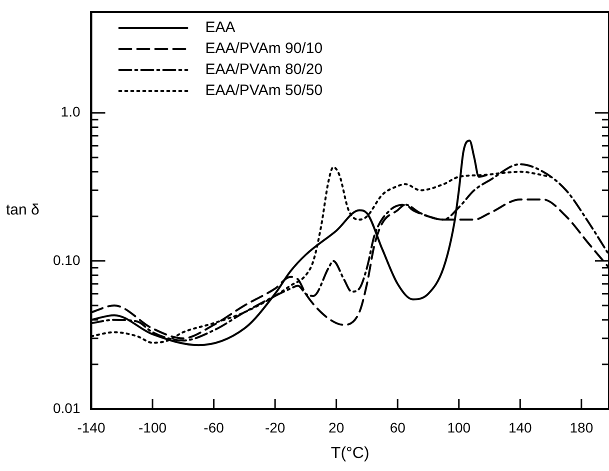 The image size is (609, 471). I want to click on x-tick-label: -20, so click(275, 427).